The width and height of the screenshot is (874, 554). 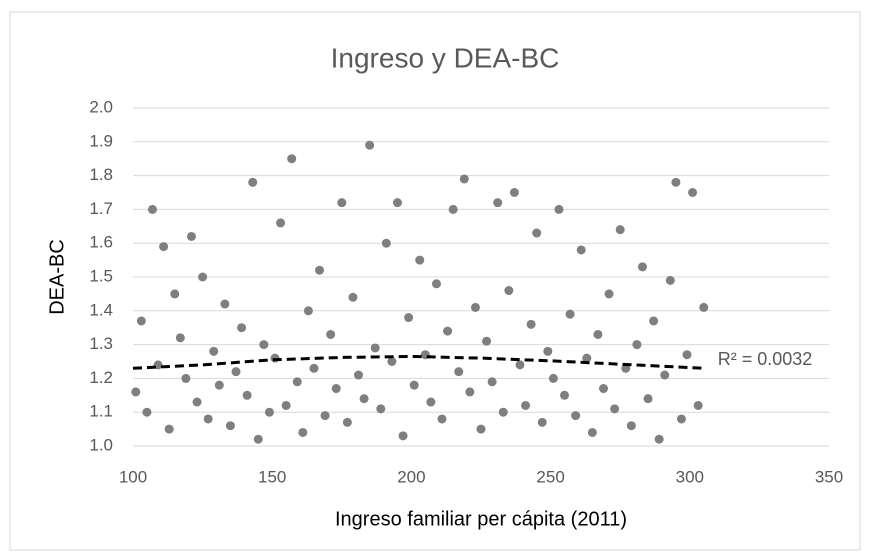 What do you see at coordinates (101, 309) in the screenshot?
I see `y-tick-label: 1.4` at bounding box center [101, 309].